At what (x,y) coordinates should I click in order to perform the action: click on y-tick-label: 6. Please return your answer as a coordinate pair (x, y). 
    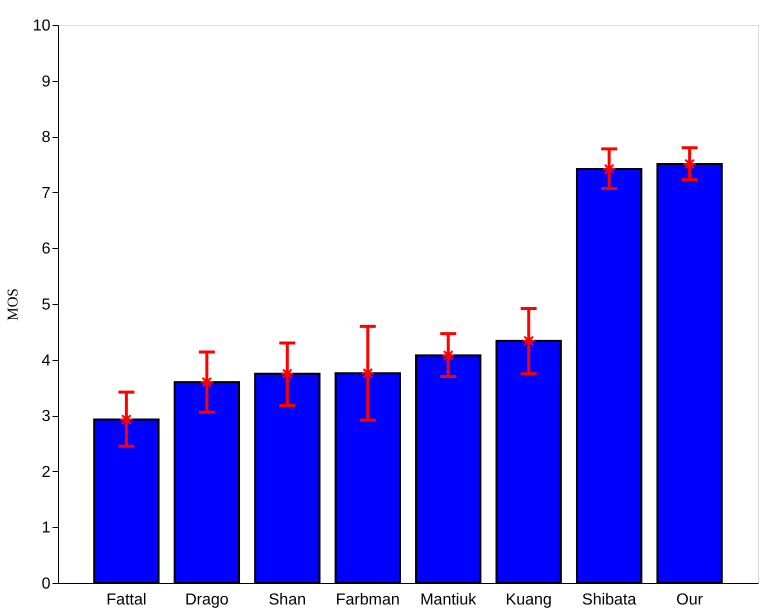
    Looking at the image, I should click on (46, 249).